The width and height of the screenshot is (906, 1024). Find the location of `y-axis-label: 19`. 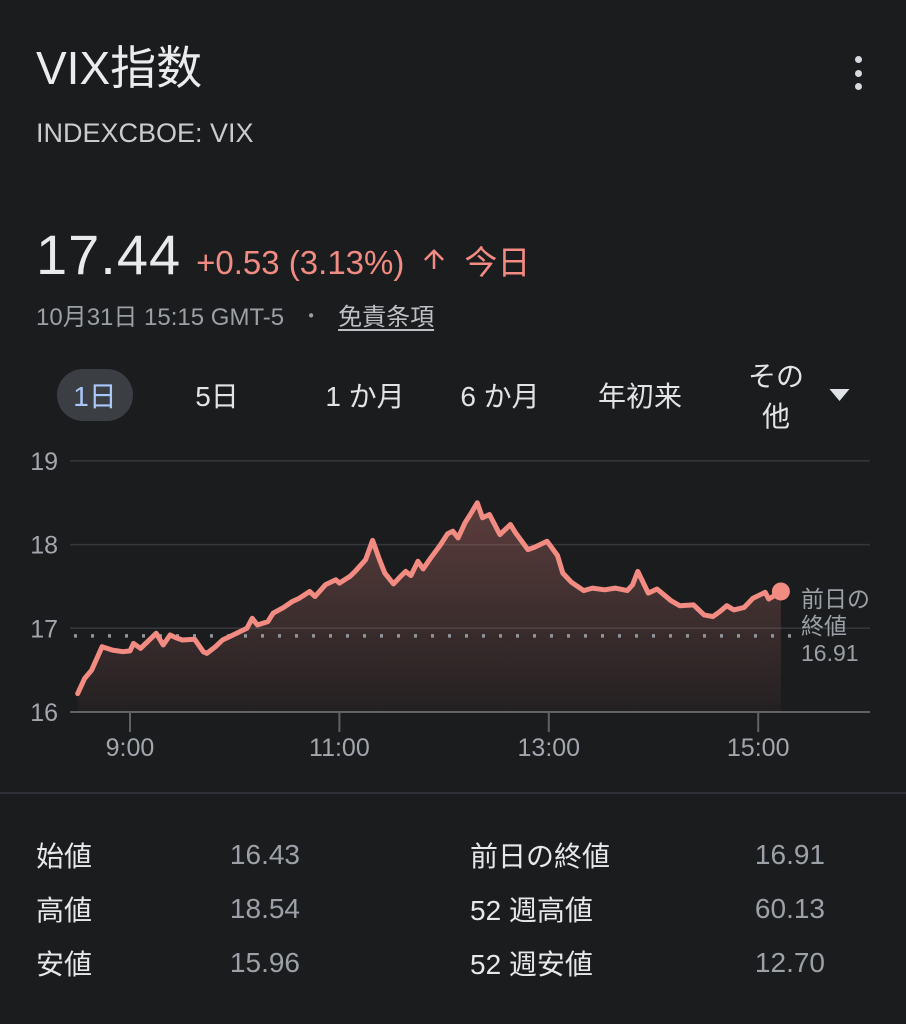

y-axis-label: 19 is located at coordinates (44, 462).